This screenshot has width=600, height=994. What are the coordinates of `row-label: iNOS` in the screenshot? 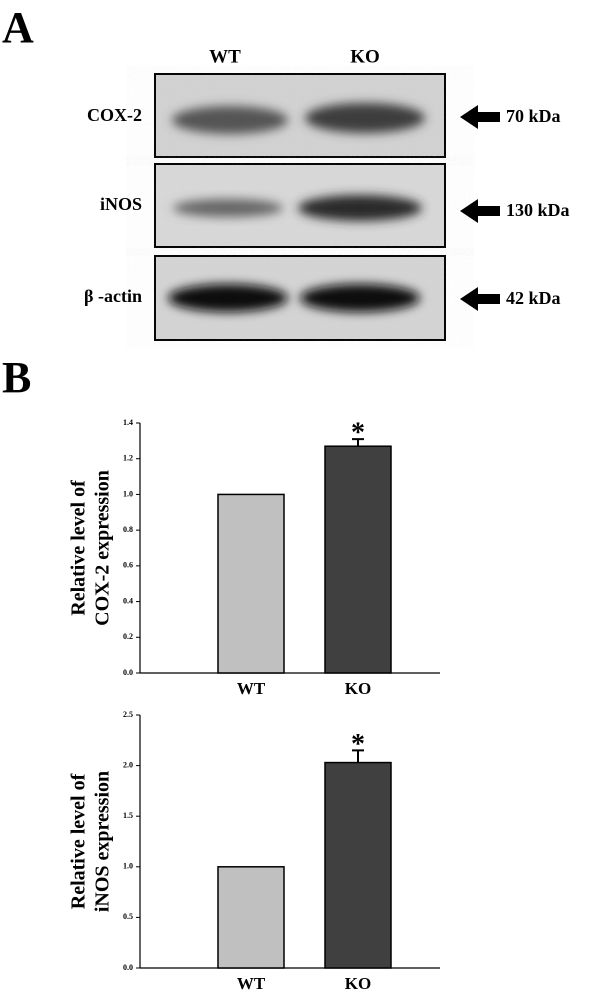 It's located at (121, 204).